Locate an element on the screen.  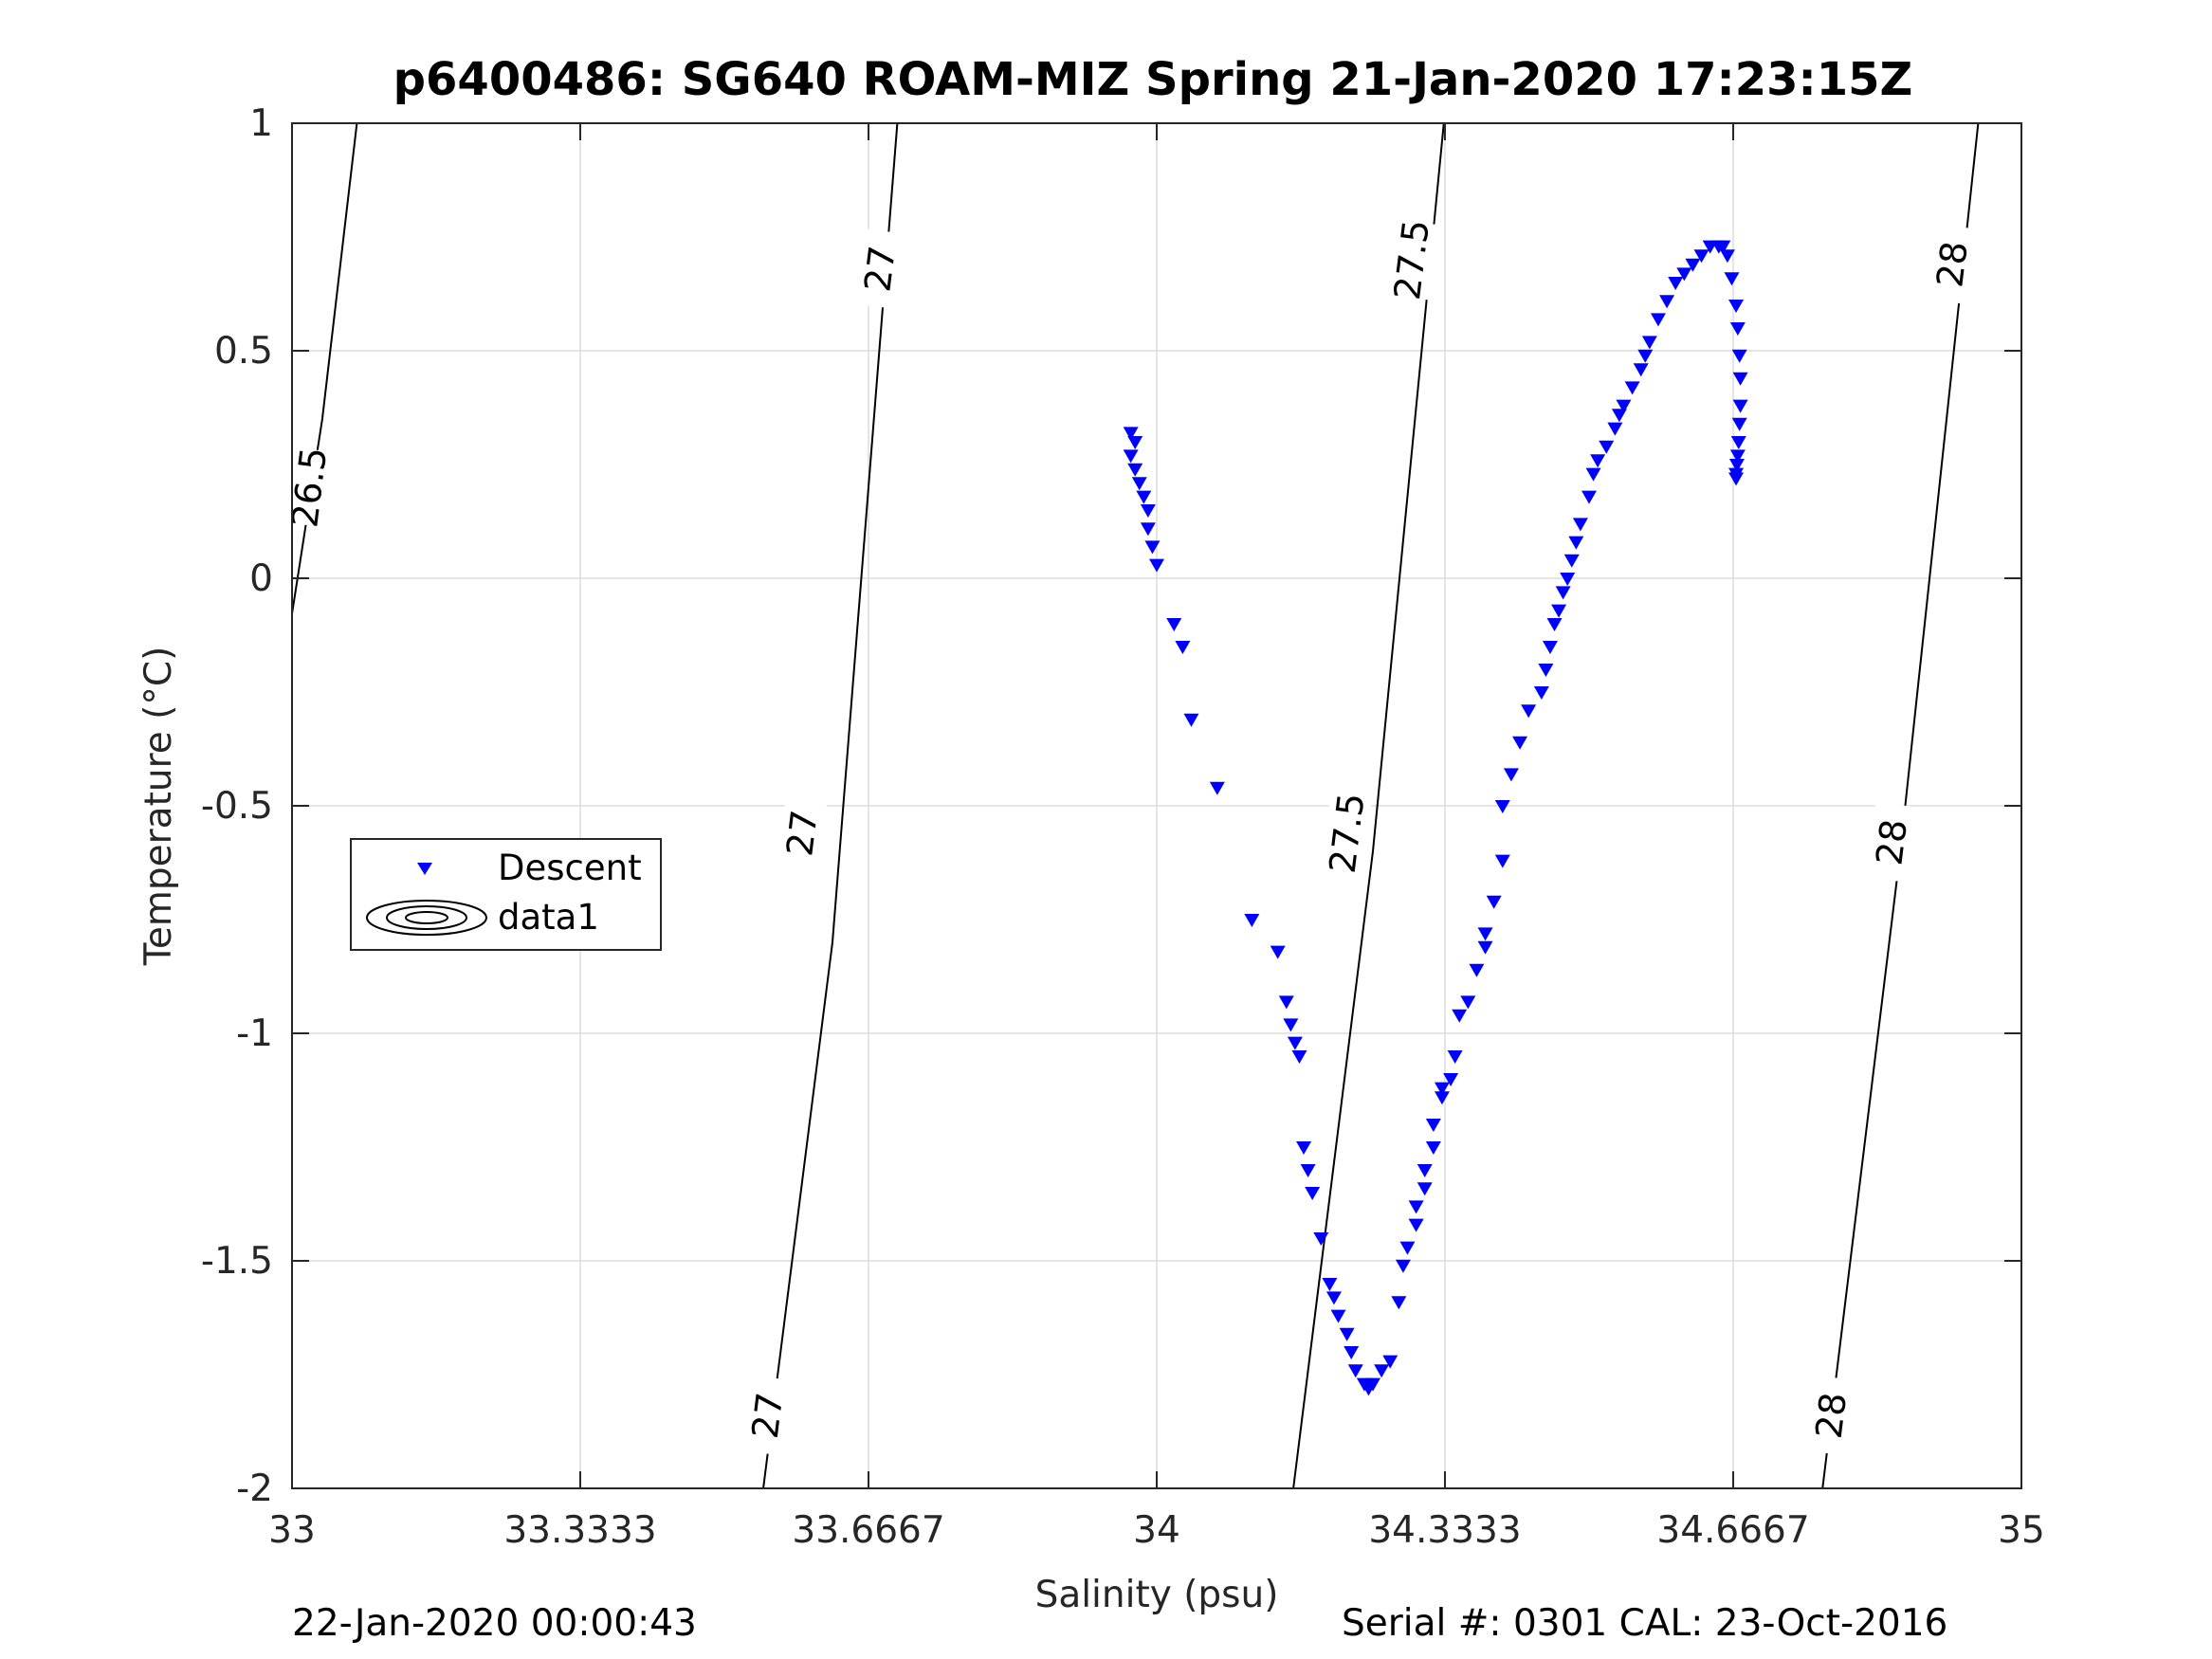
x-tick-label: 34.3333 is located at coordinates (1444, 1530).